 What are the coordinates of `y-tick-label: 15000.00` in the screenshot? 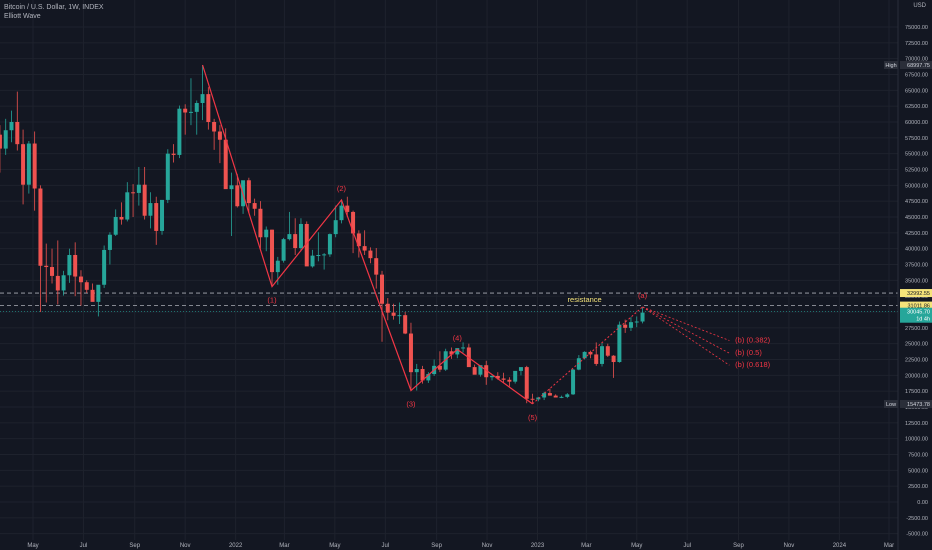 It's located at (916, 408).